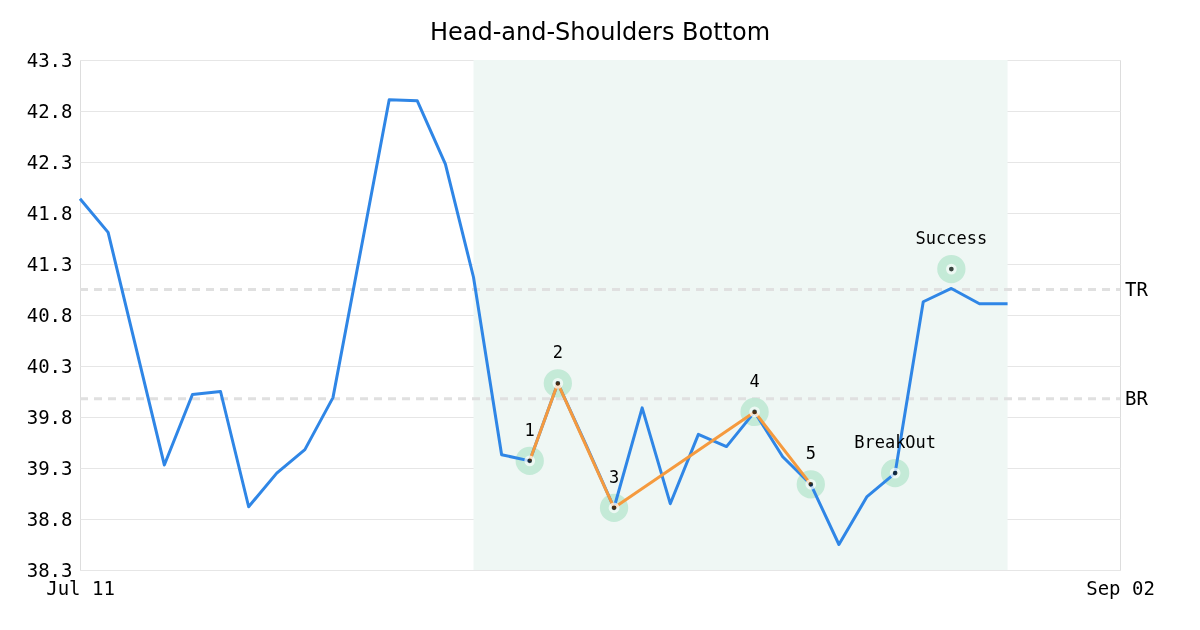 This screenshot has width=1200, height=630. Describe the element at coordinates (951, 238) in the screenshot. I see `annotation: Success` at that location.